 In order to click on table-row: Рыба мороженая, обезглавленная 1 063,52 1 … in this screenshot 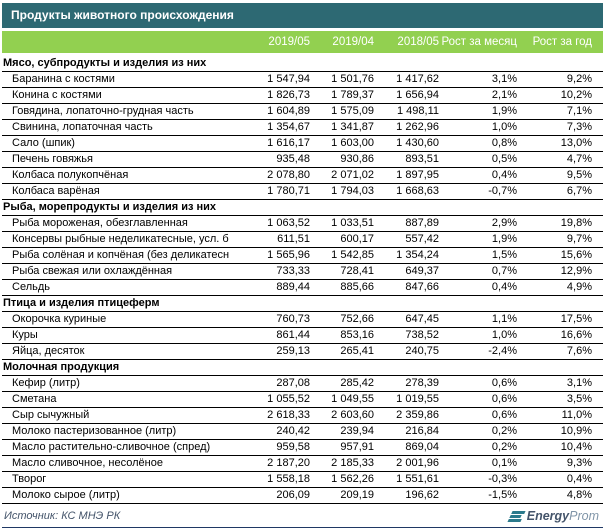, I will do `click(302, 224)`.